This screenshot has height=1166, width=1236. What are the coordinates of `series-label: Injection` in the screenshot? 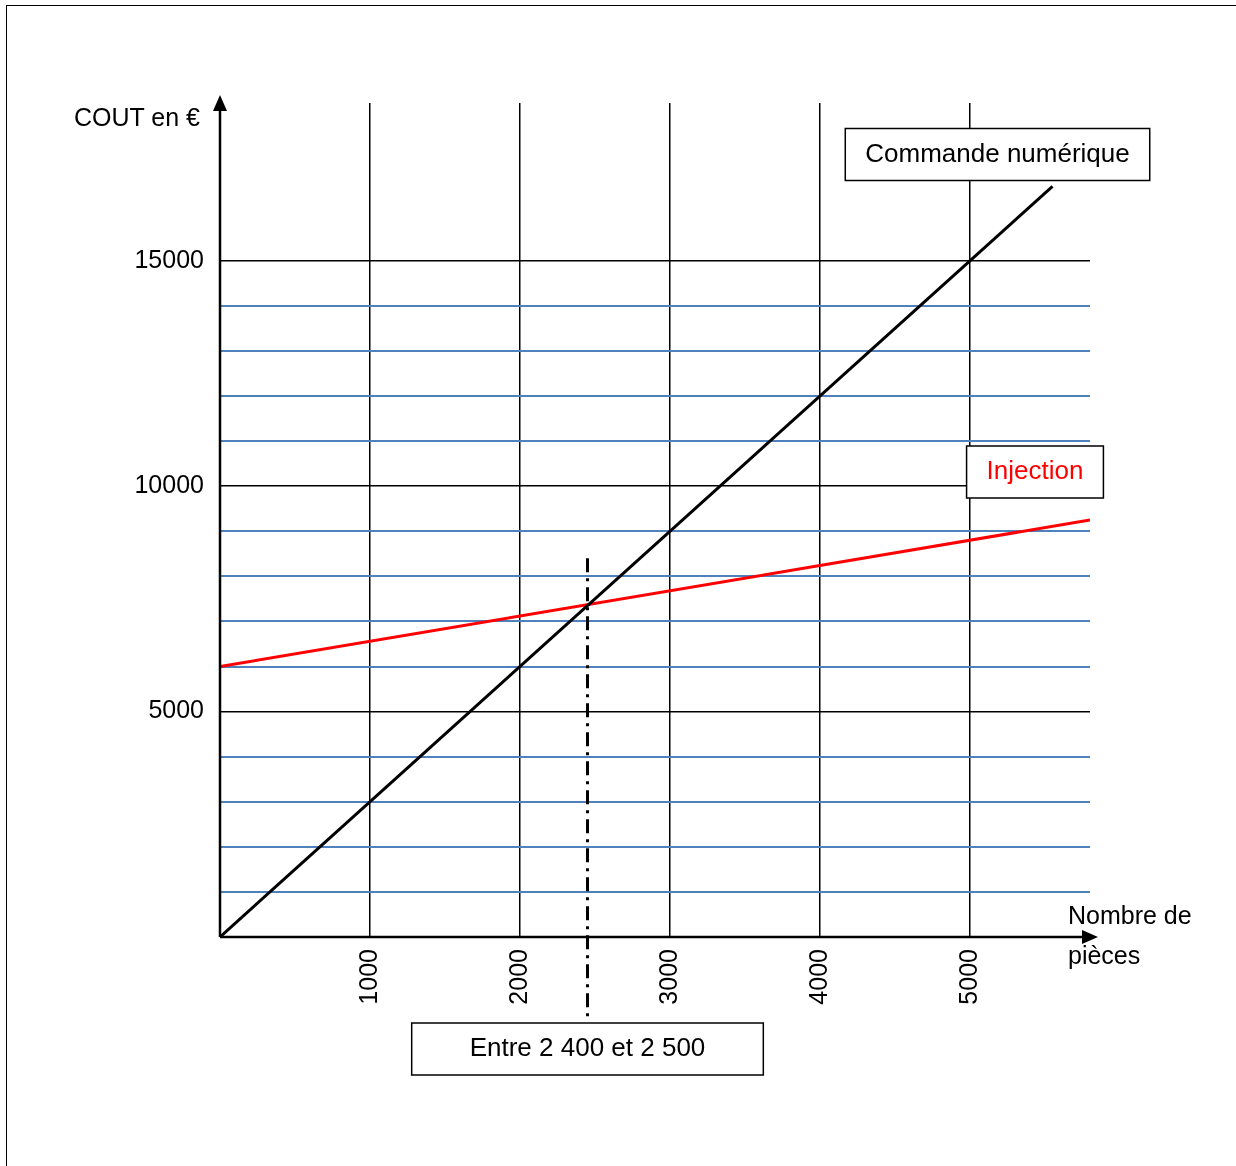 It's located at (1035, 470).